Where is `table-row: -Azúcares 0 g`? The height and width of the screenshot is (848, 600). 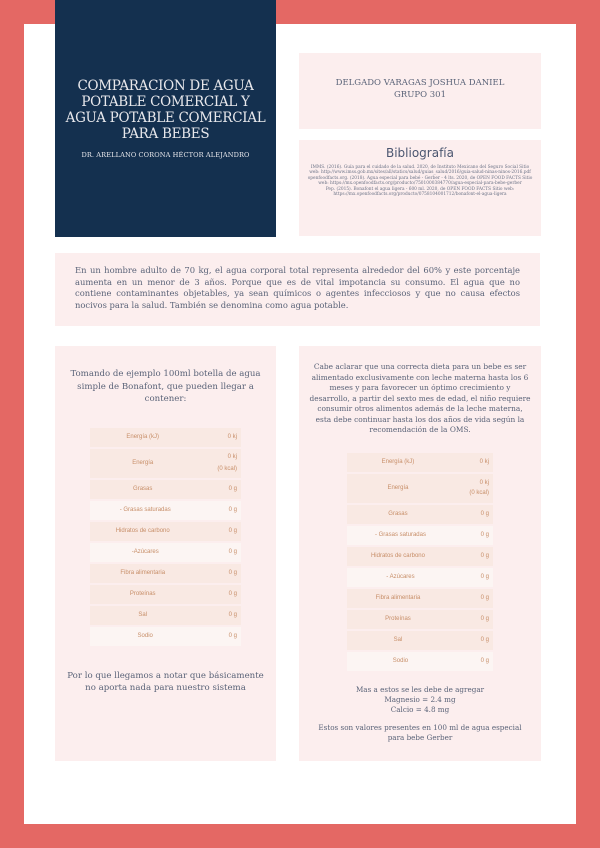 table-row: -Azúcares 0 g is located at coordinates (165, 552).